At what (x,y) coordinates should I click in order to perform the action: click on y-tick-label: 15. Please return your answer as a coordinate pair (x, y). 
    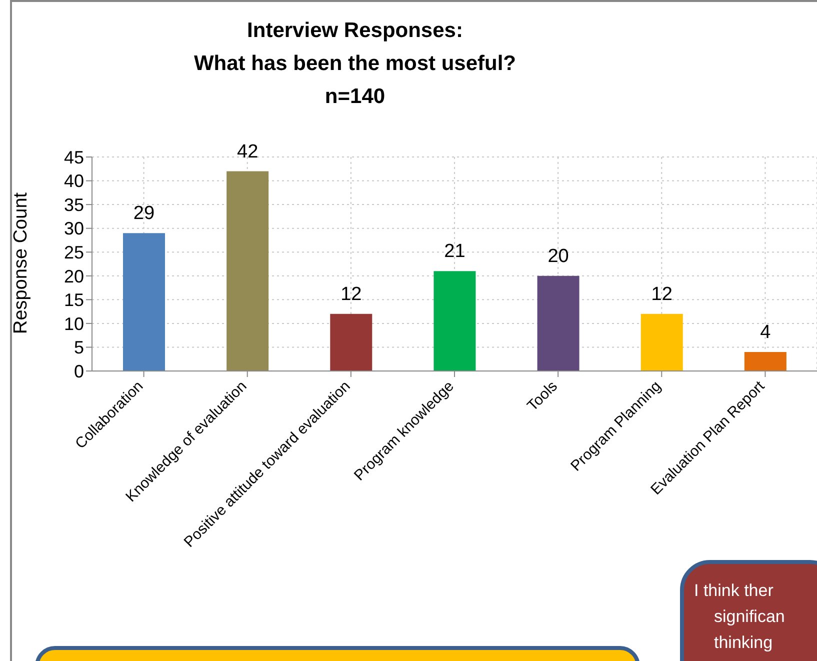
    Looking at the image, I should click on (74, 300).